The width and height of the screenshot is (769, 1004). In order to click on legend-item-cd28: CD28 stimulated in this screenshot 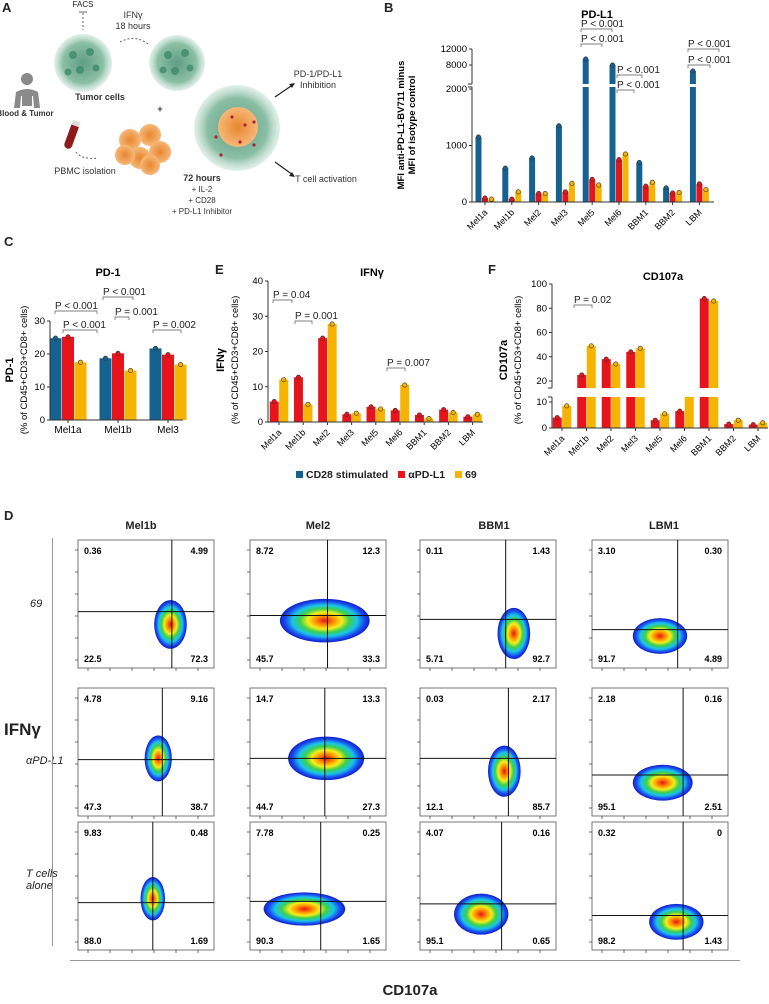, I will do `click(342, 475)`.